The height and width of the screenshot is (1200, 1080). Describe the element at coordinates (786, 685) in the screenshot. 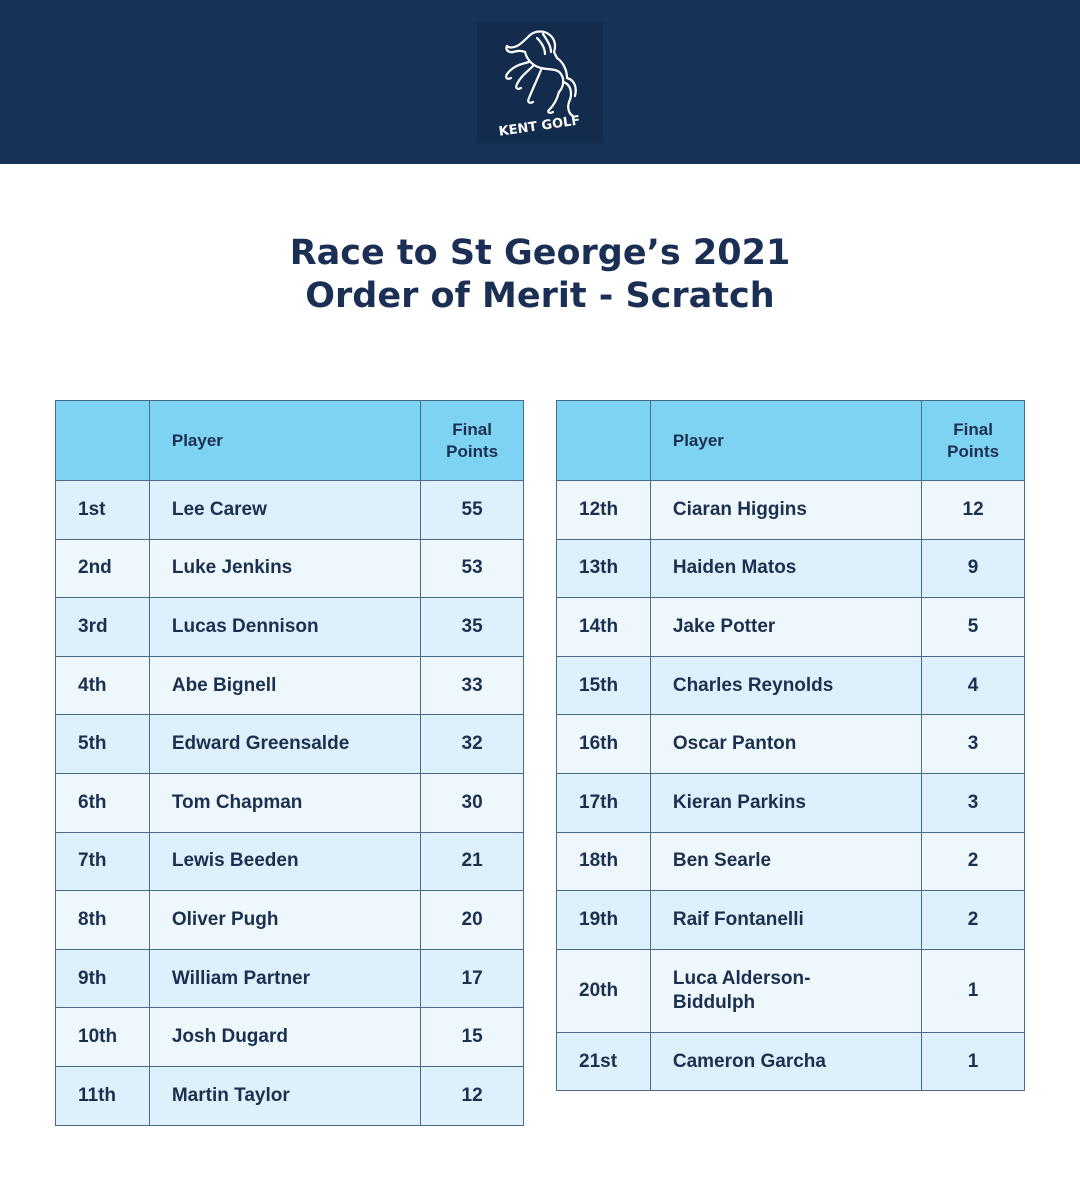

I see `player-cell: Charles Reynolds` at that location.